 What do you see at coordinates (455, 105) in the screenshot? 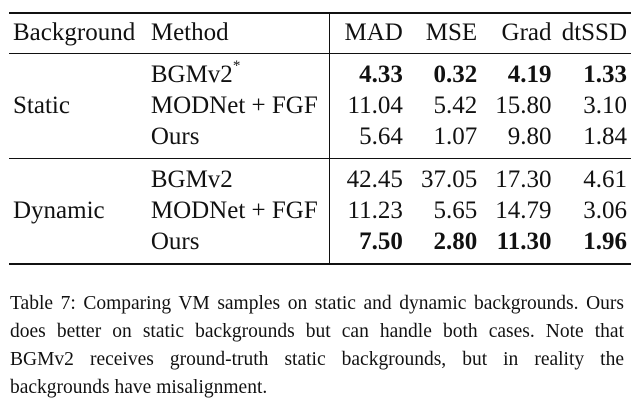
I see `mse-cell: 5.42` at bounding box center [455, 105].